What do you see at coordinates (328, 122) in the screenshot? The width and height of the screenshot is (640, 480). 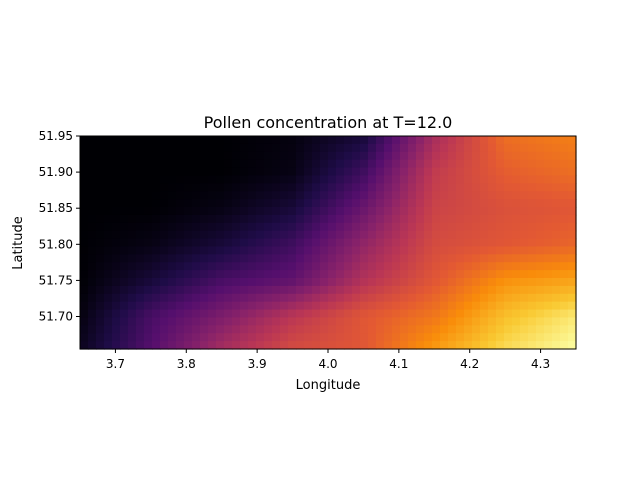 I see `chart-title: Pollen concentration at T=12.0` at bounding box center [328, 122].